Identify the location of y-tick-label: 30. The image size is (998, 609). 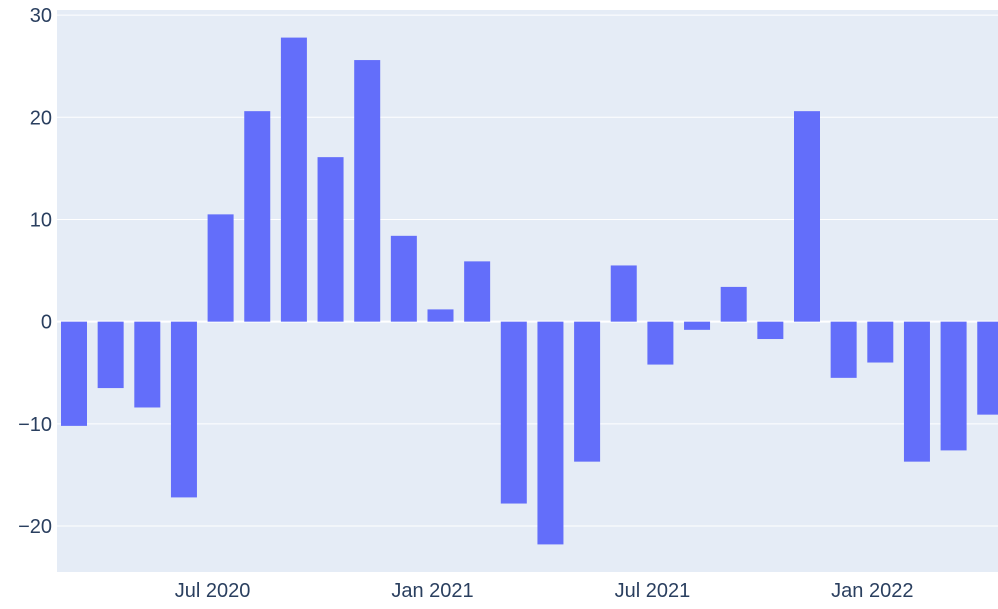
(41, 16).